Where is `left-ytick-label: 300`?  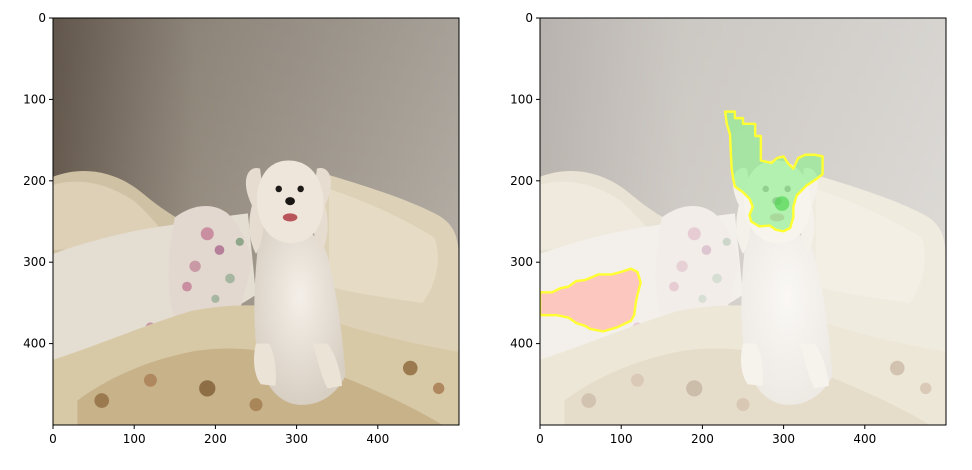 left-ytick-label: 300 is located at coordinates (34, 262).